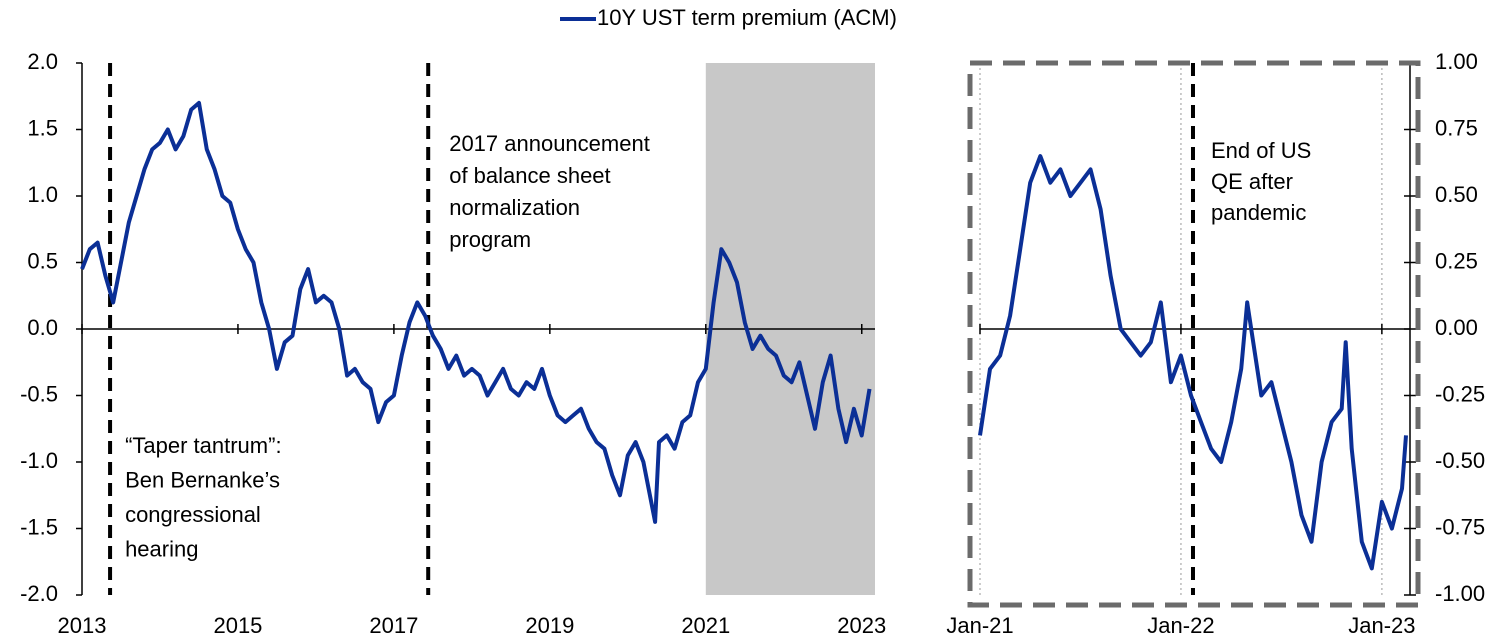 The height and width of the screenshot is (639, 1497). What do you see at coordinates (42, 127) in the screenshot?
I see `y-tick-label: 1.5` at bounding box center [42, 127].